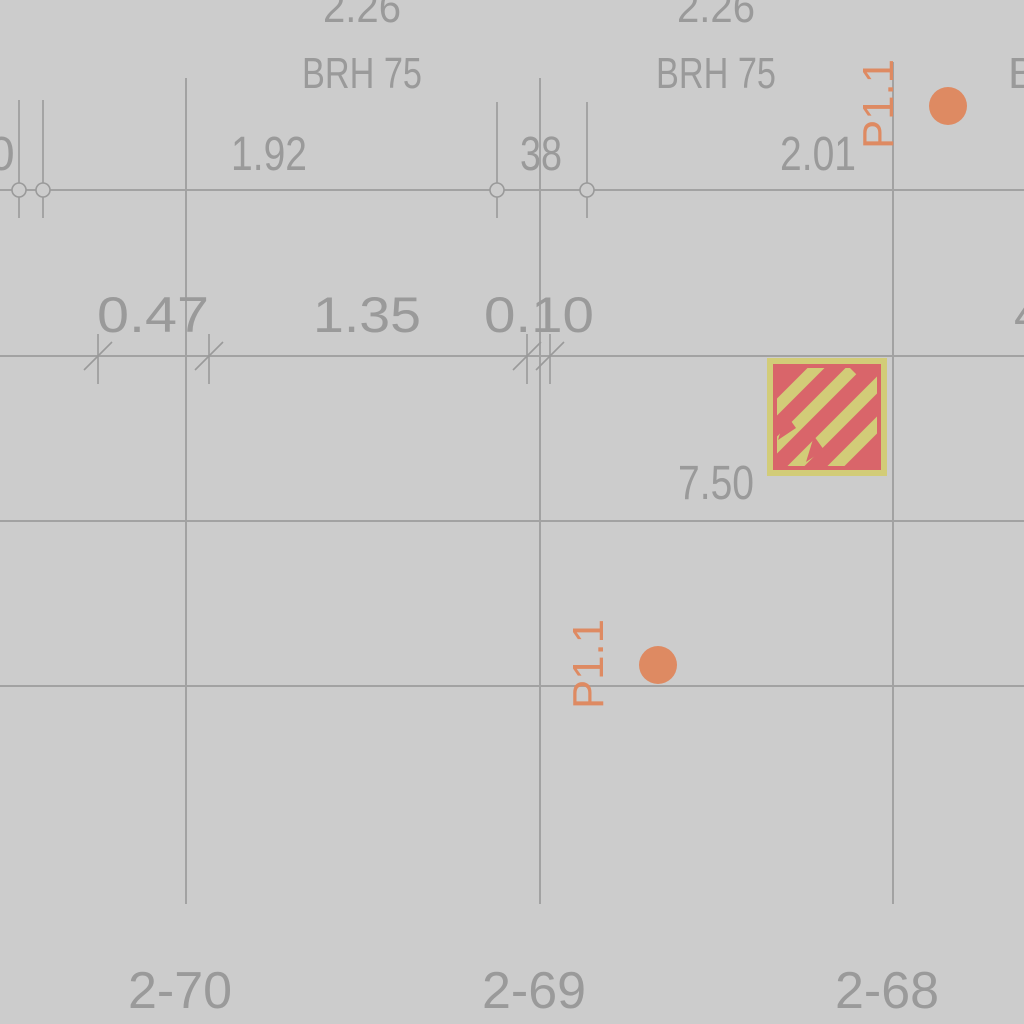 This screenshot has width=1024, height=1024. What do you see at coordinates (827, 417) in the screenshot?
I see `diagonal-arrows-icon` at bounding box center [827, 417].